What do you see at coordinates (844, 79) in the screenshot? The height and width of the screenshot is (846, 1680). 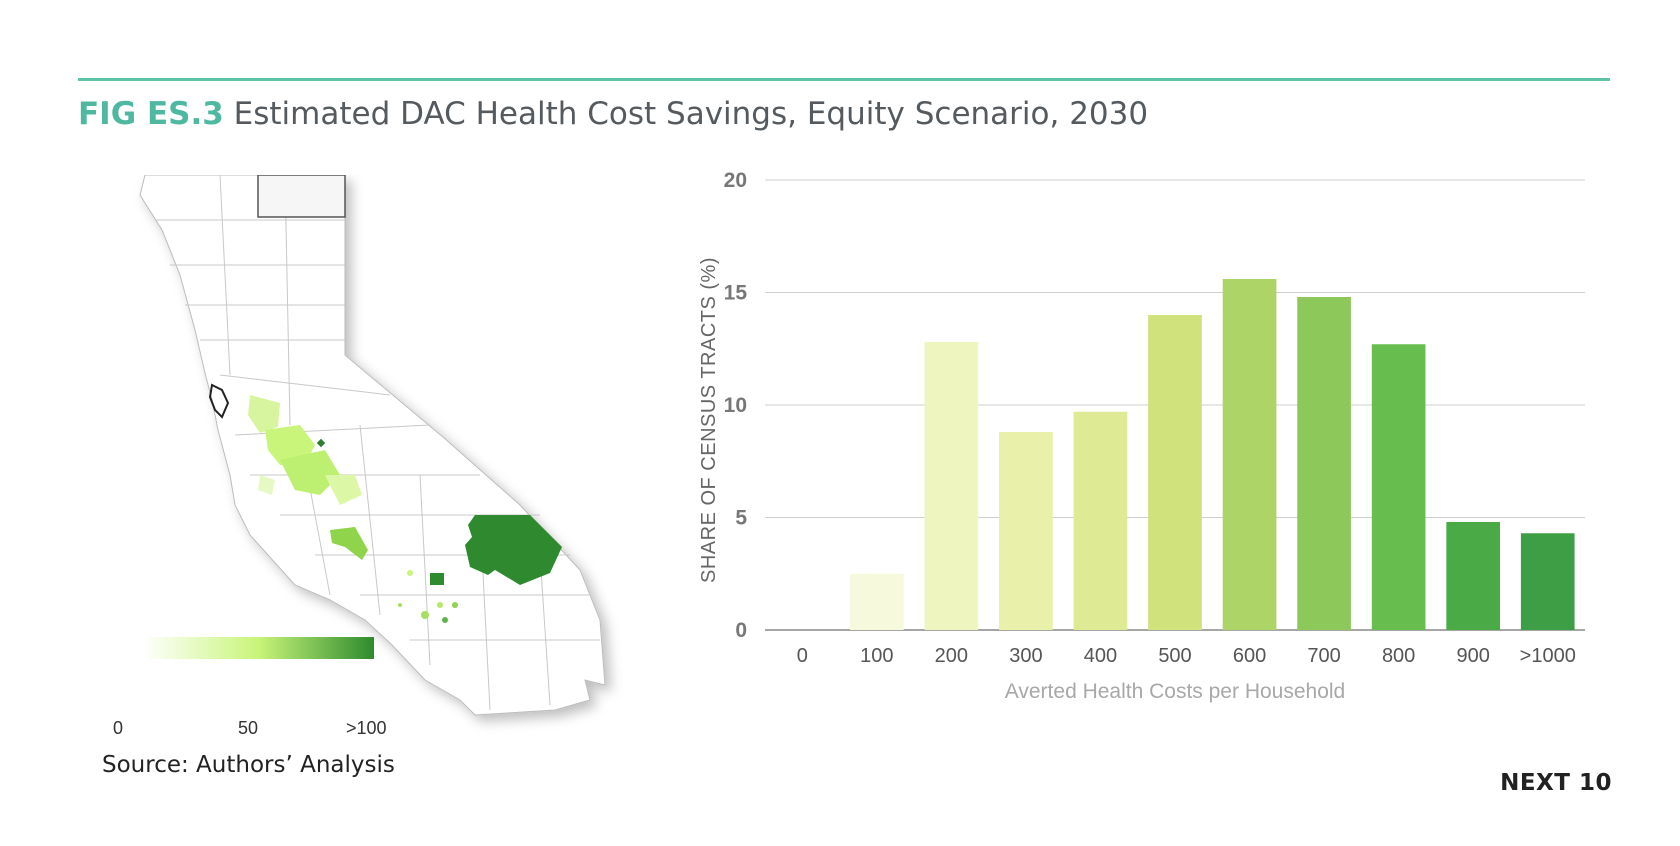 I see `top-rule` at bounding box center [844, 79].